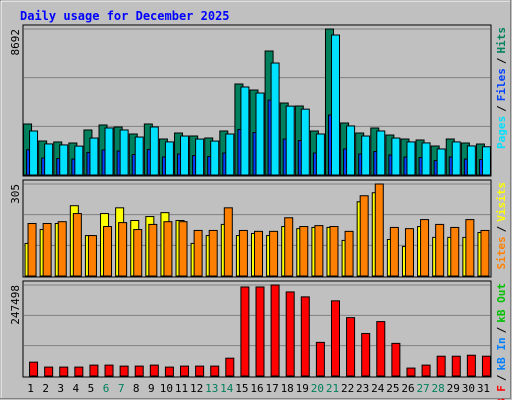 The width and height of the screenshot is (512, 400). Describe the element at coordinates (317, 388) in the screenshot. I see `x-tick-label: 20` at that location.